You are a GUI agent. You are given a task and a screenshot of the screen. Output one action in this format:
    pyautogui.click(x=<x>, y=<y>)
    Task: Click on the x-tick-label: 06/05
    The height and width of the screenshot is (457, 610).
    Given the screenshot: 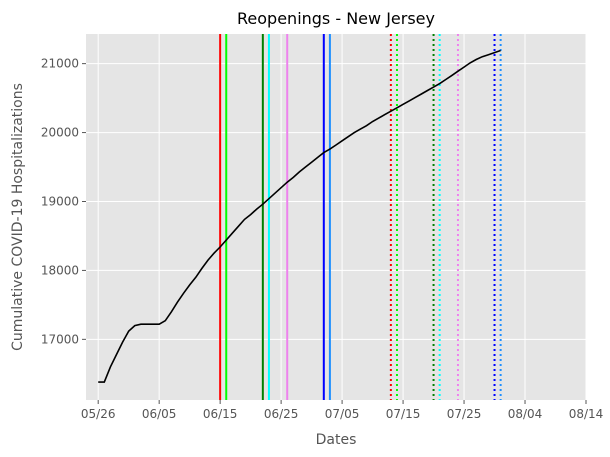 What is the action you would take?
    pyautogui.click(x=159, y=414)
    